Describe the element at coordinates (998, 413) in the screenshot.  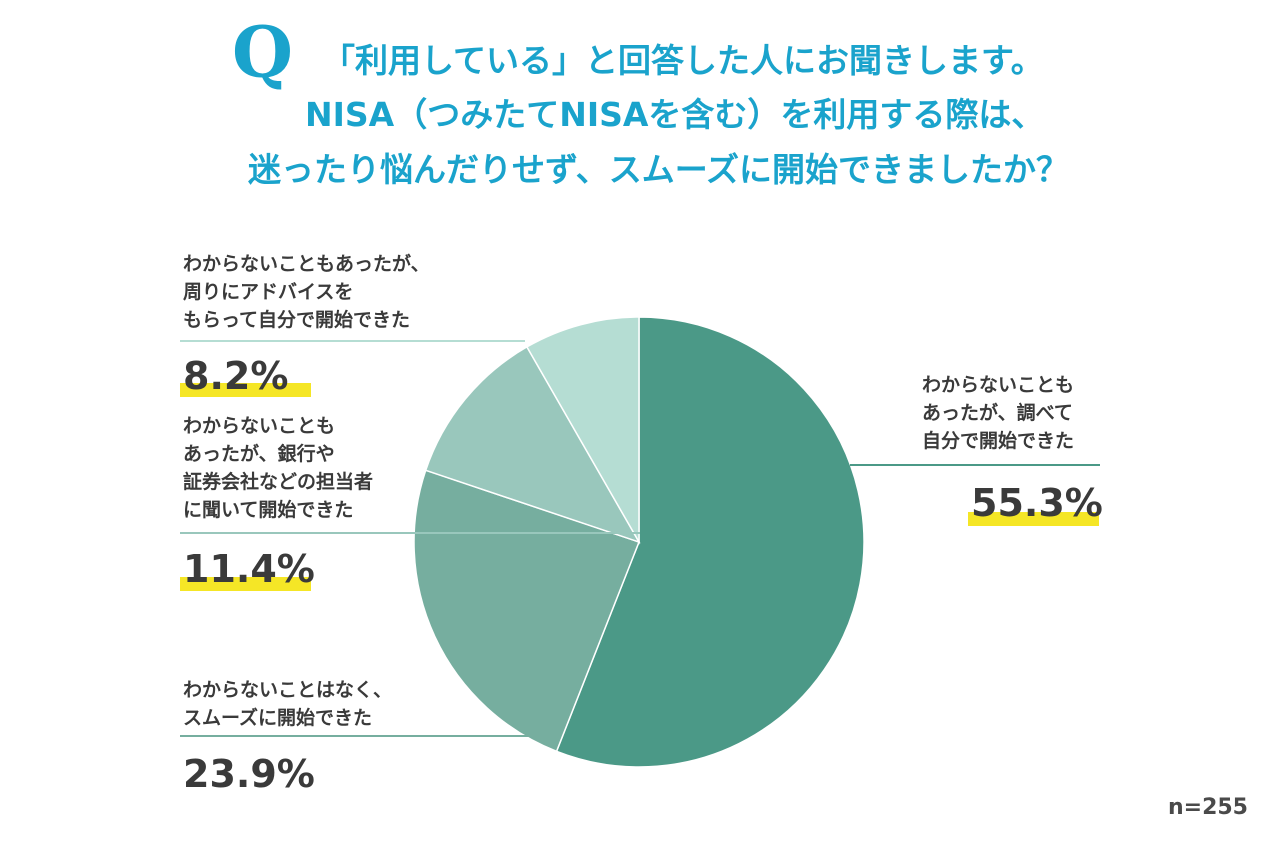
I see `label-self-research: わからないことも あったが、調べて 自分で開始できた` at that location.